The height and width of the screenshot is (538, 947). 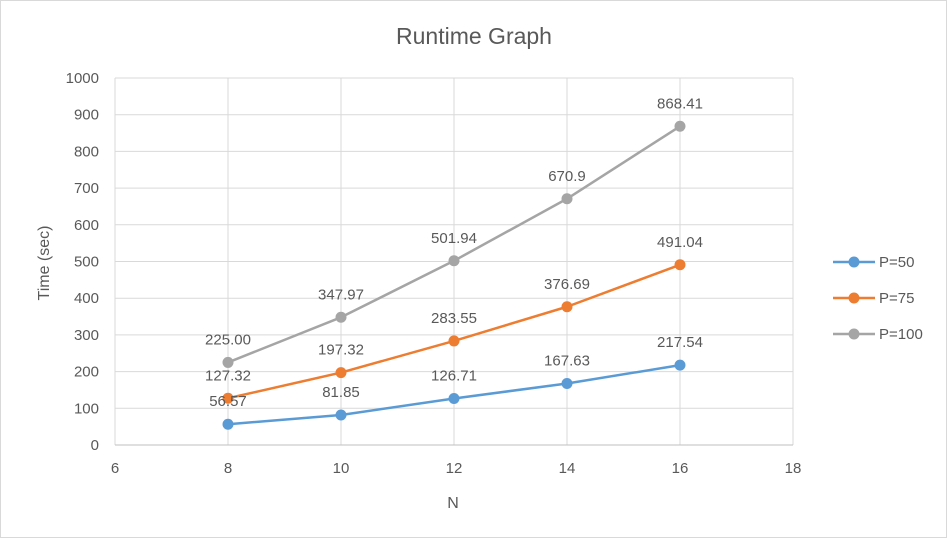 What do you see at coordinates (680, 468) in the screenshot?
I see `x-tick-label: 16` at bounding box center [680, 468].